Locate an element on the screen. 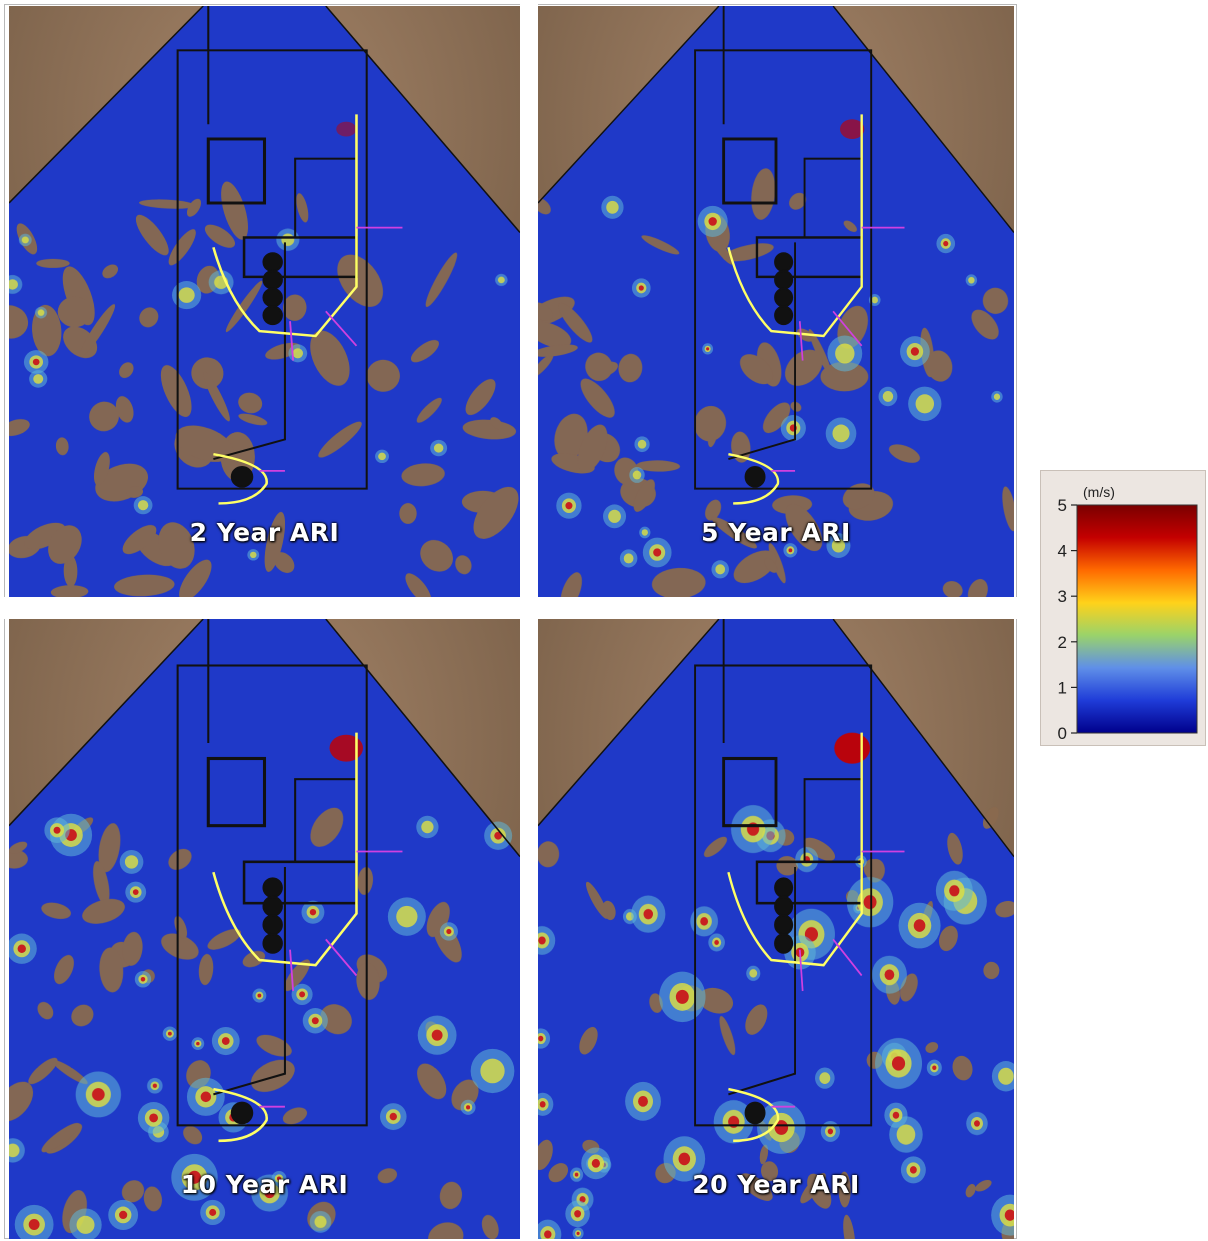 Image resolution: width=1208 pixels, height=1241 pixels. velocity-legend: (m/s) 0 1 2 3 4 5 is located at coordinates (1123, 608).